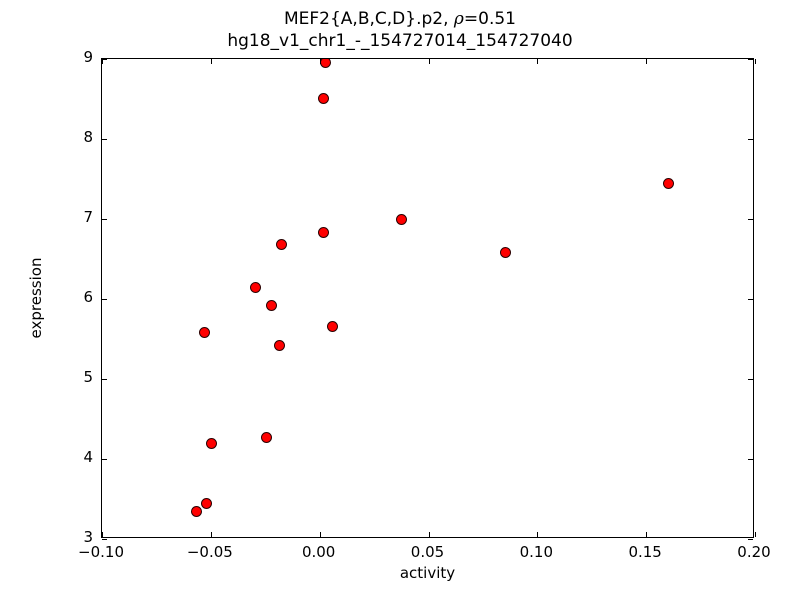  I want to click on rho-symbol: ρ, so click(458, 19).